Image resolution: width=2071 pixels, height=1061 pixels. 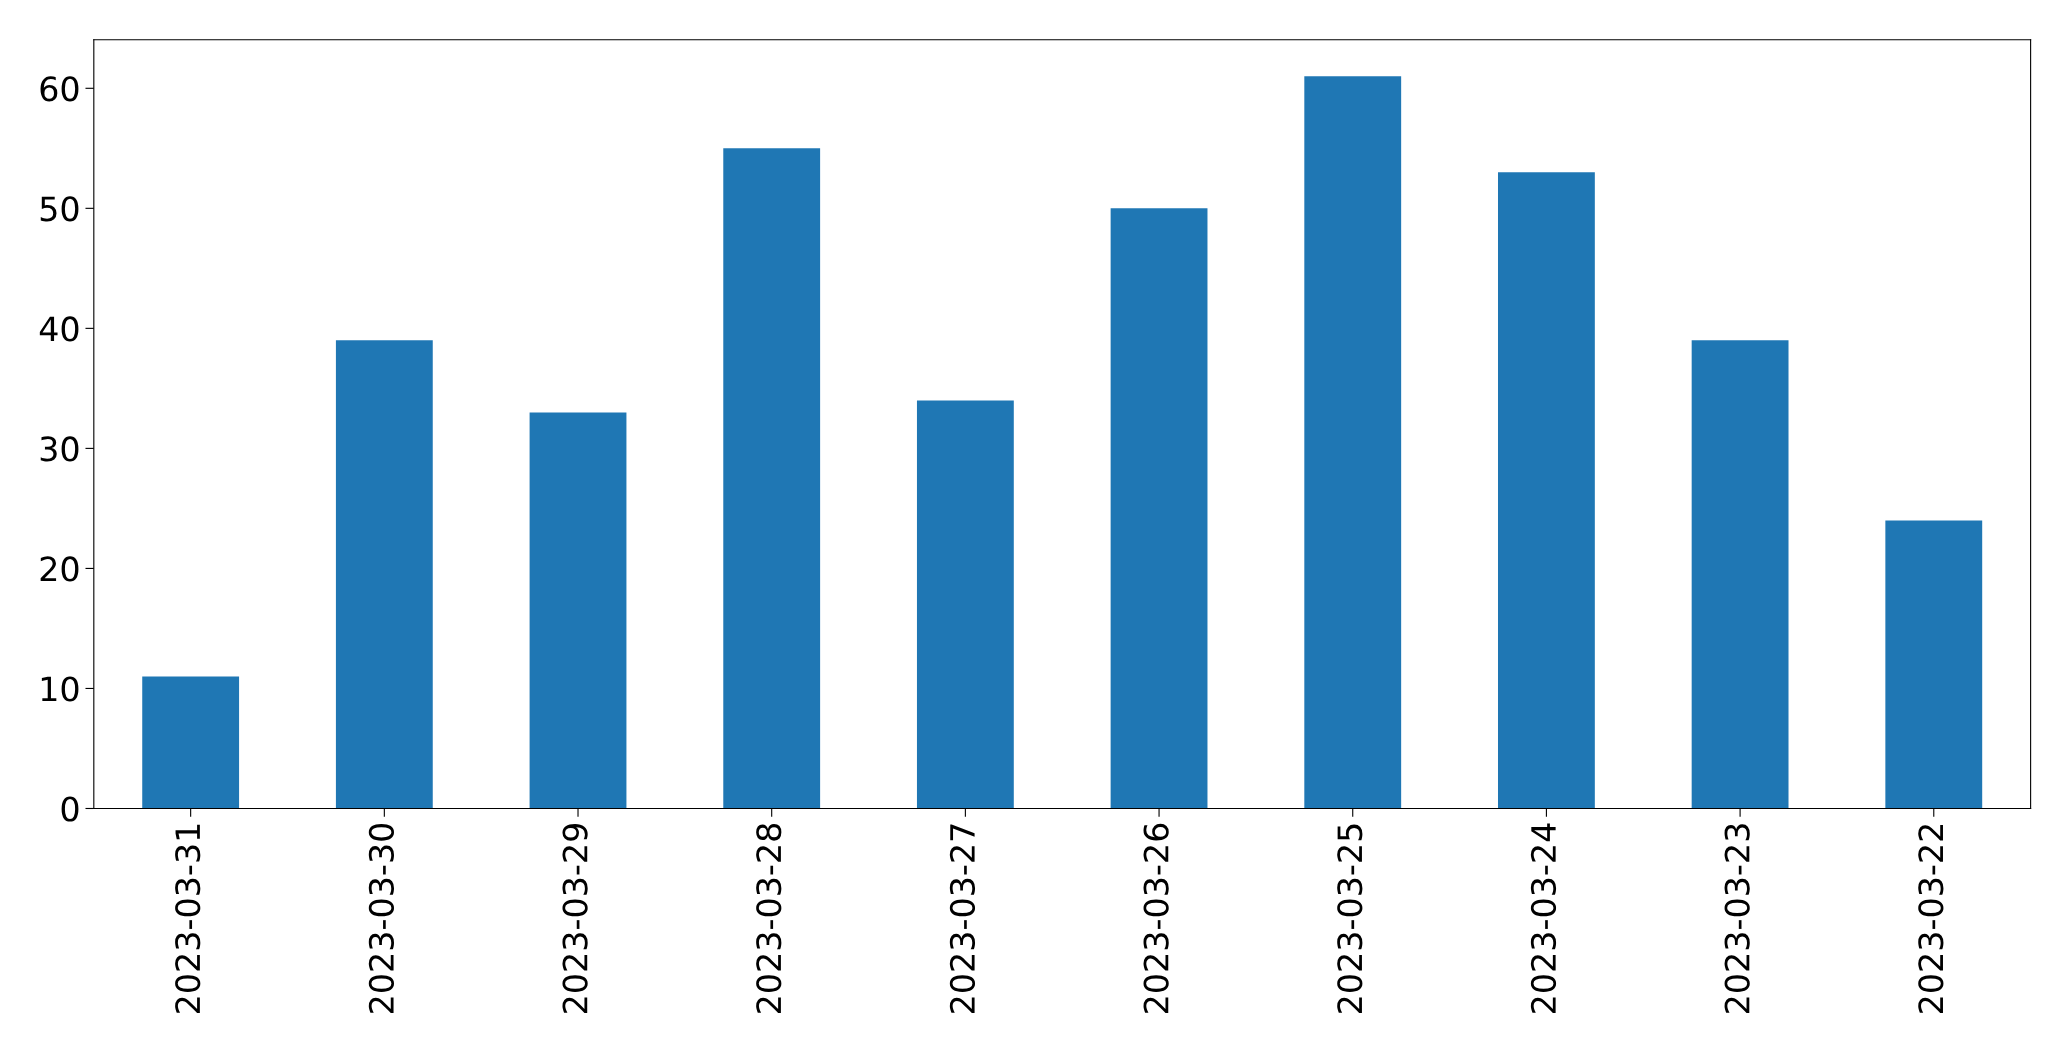 What do you see at coordinates (59, 329) in the screenshot?
I see `y-tick-label: 40` at bounding box center [59, 329].